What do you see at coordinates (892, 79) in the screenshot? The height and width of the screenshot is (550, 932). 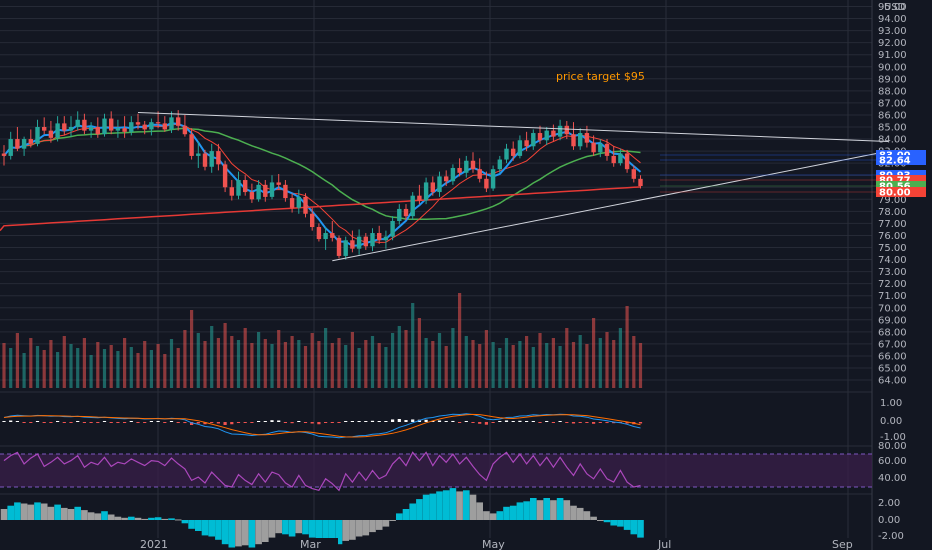 I see `price-tick-label: 89.00` at bounding box center [892, 79].